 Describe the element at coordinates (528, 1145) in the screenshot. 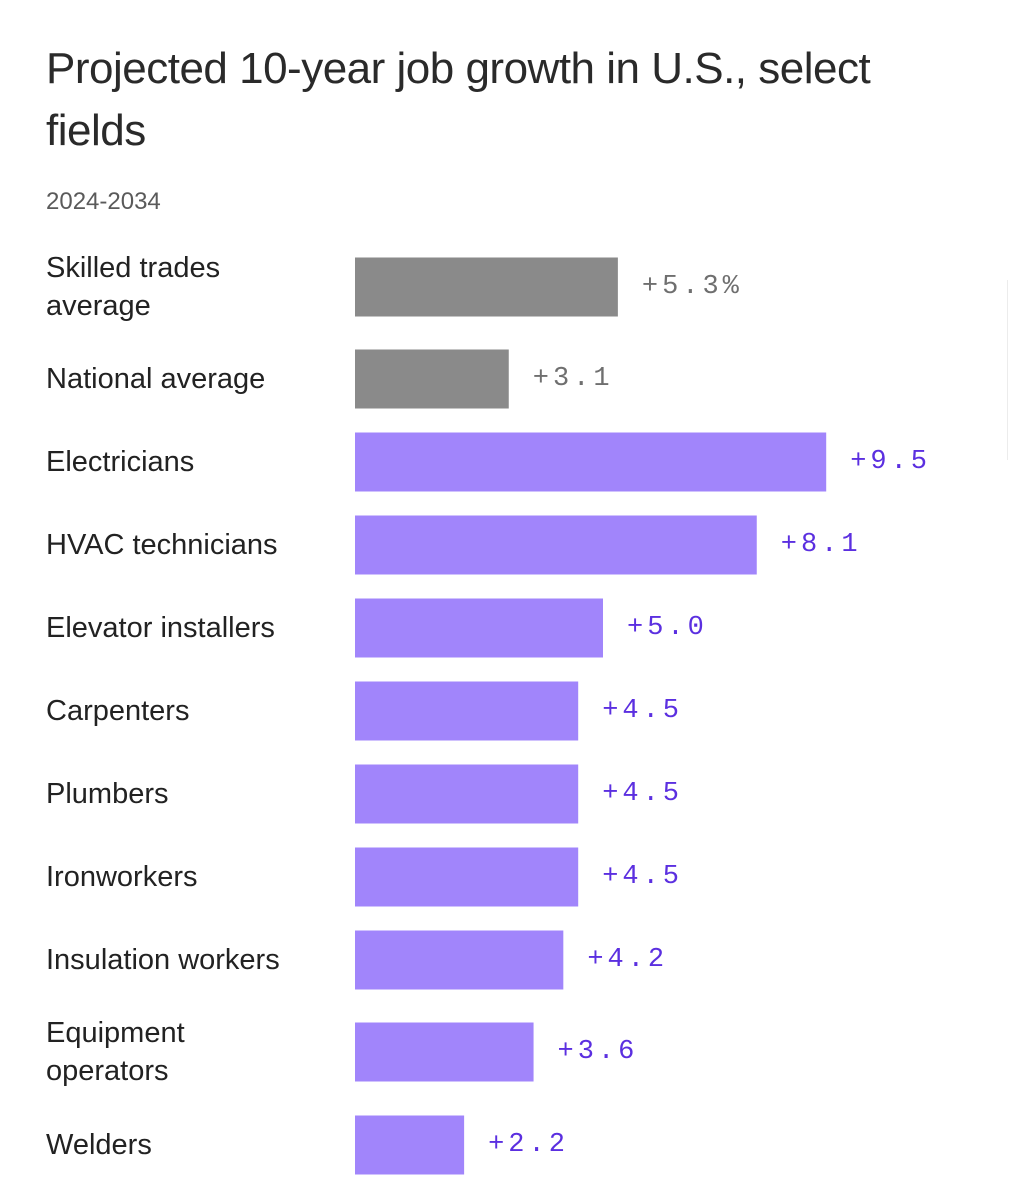

I see `value-label-welders: +2.2` at that location.